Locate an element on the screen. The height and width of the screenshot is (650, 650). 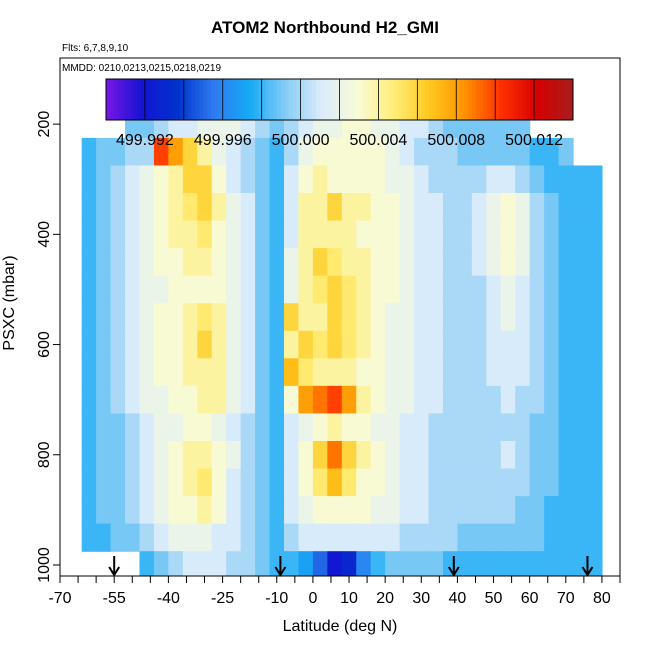
x-tick-label: 40 is located at coordinates (458, 598).